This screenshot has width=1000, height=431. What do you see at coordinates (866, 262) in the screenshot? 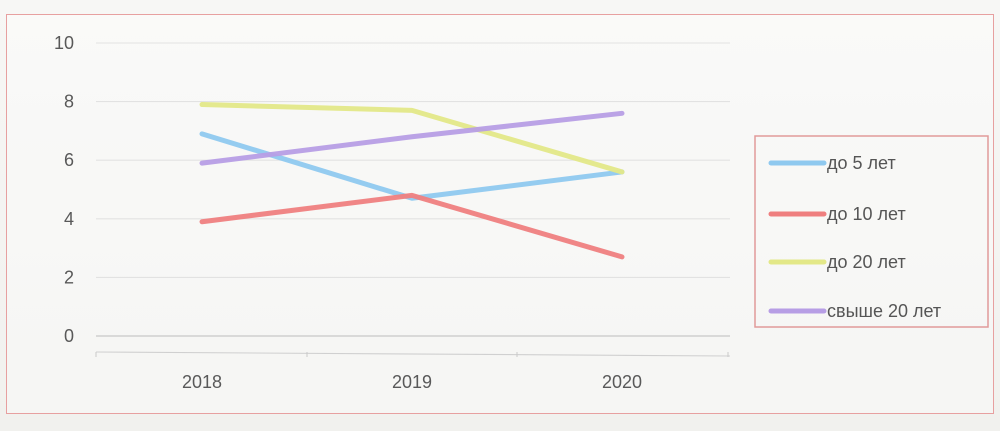
I see `legend-label-2: до 20 лет` at bounding box center [866, 262].